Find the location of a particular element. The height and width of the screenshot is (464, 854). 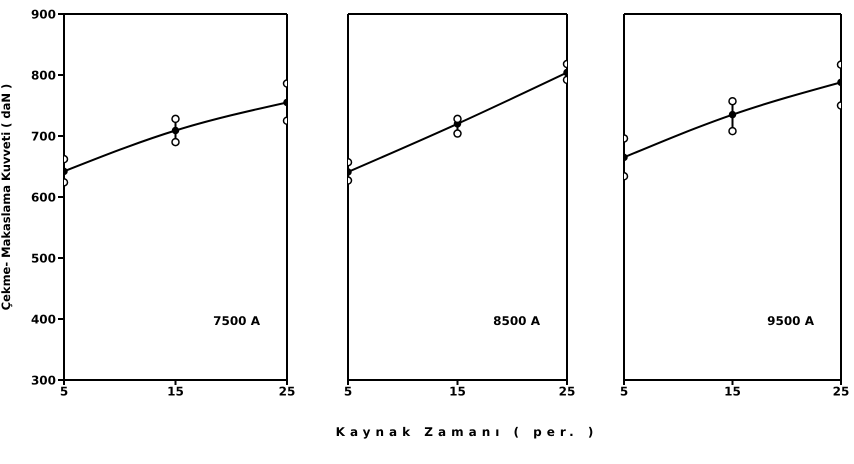

y-tick-label: 300 is located at coordinates (43, 380).